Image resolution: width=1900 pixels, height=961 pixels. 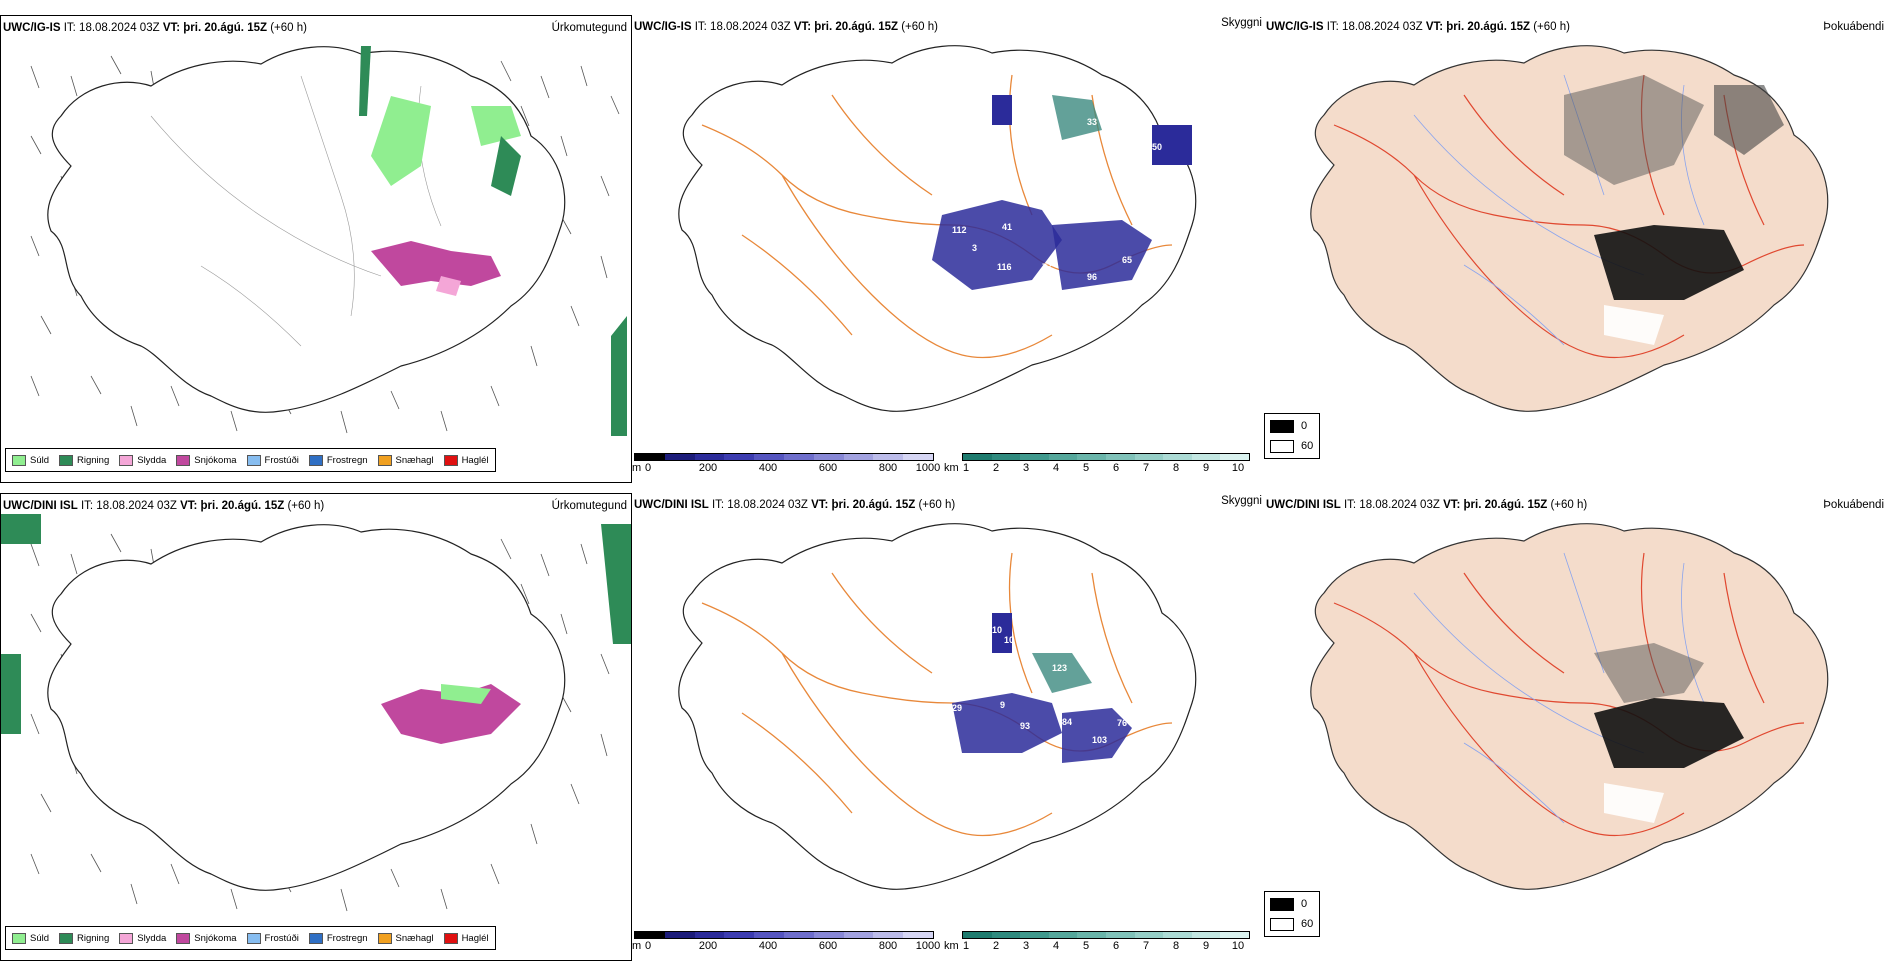 What do you see at coordinates (768, 468) in the screenshot?
I see `ceiling-tick: 400` at bounding box center [768, 468].